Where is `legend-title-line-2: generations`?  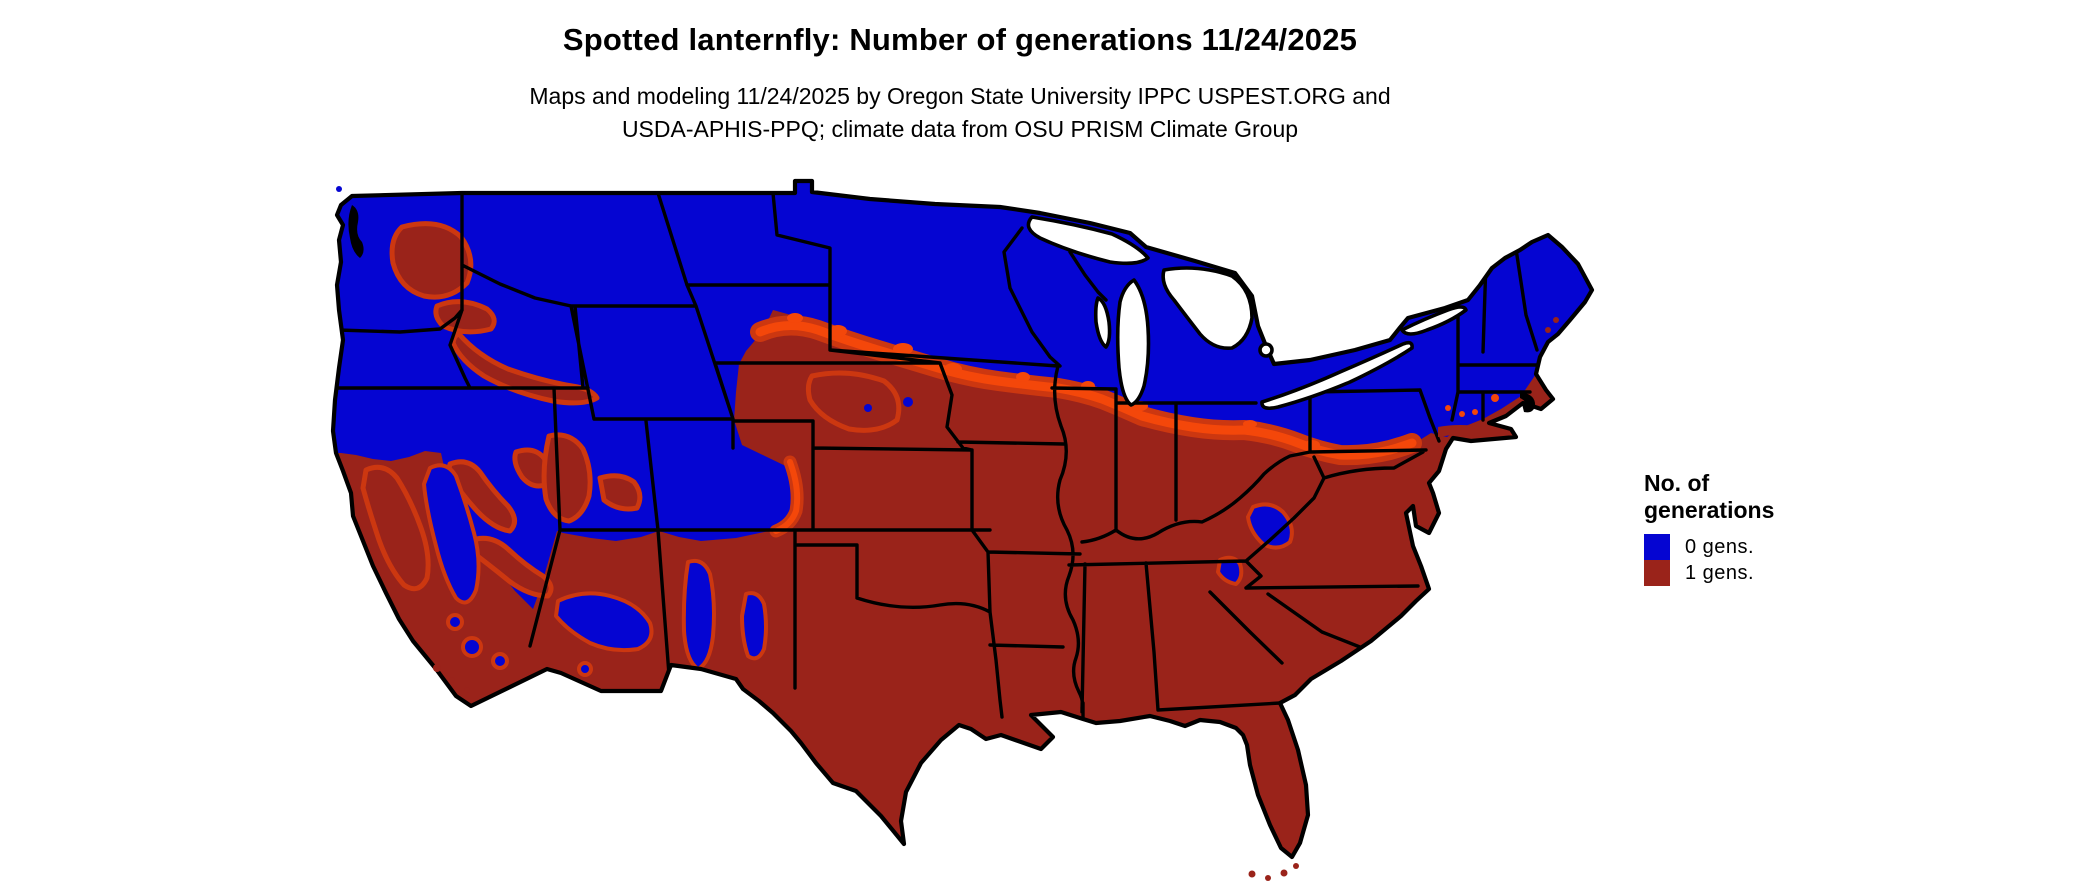 legend-title-line-2: generations is located at coordinates (1709, 510).